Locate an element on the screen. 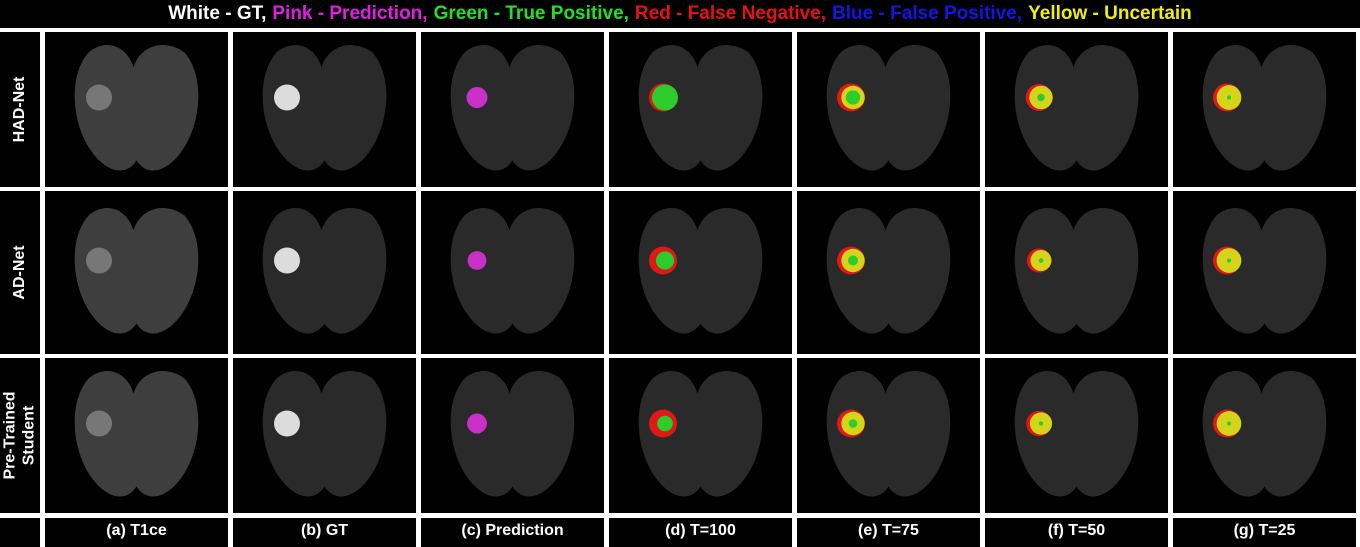 This screenshot has height=547, width=1360. row-label: HAD-Net is located at coordinates (19, 109).